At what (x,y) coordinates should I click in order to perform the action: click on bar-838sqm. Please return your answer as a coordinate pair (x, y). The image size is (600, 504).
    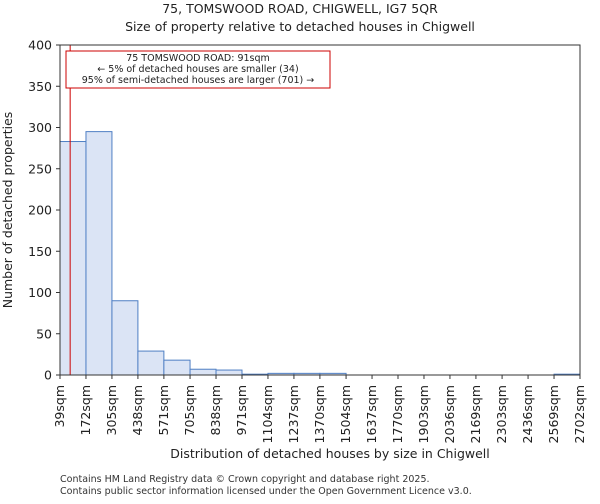
    Looking at the image, I should click on (229, 372).